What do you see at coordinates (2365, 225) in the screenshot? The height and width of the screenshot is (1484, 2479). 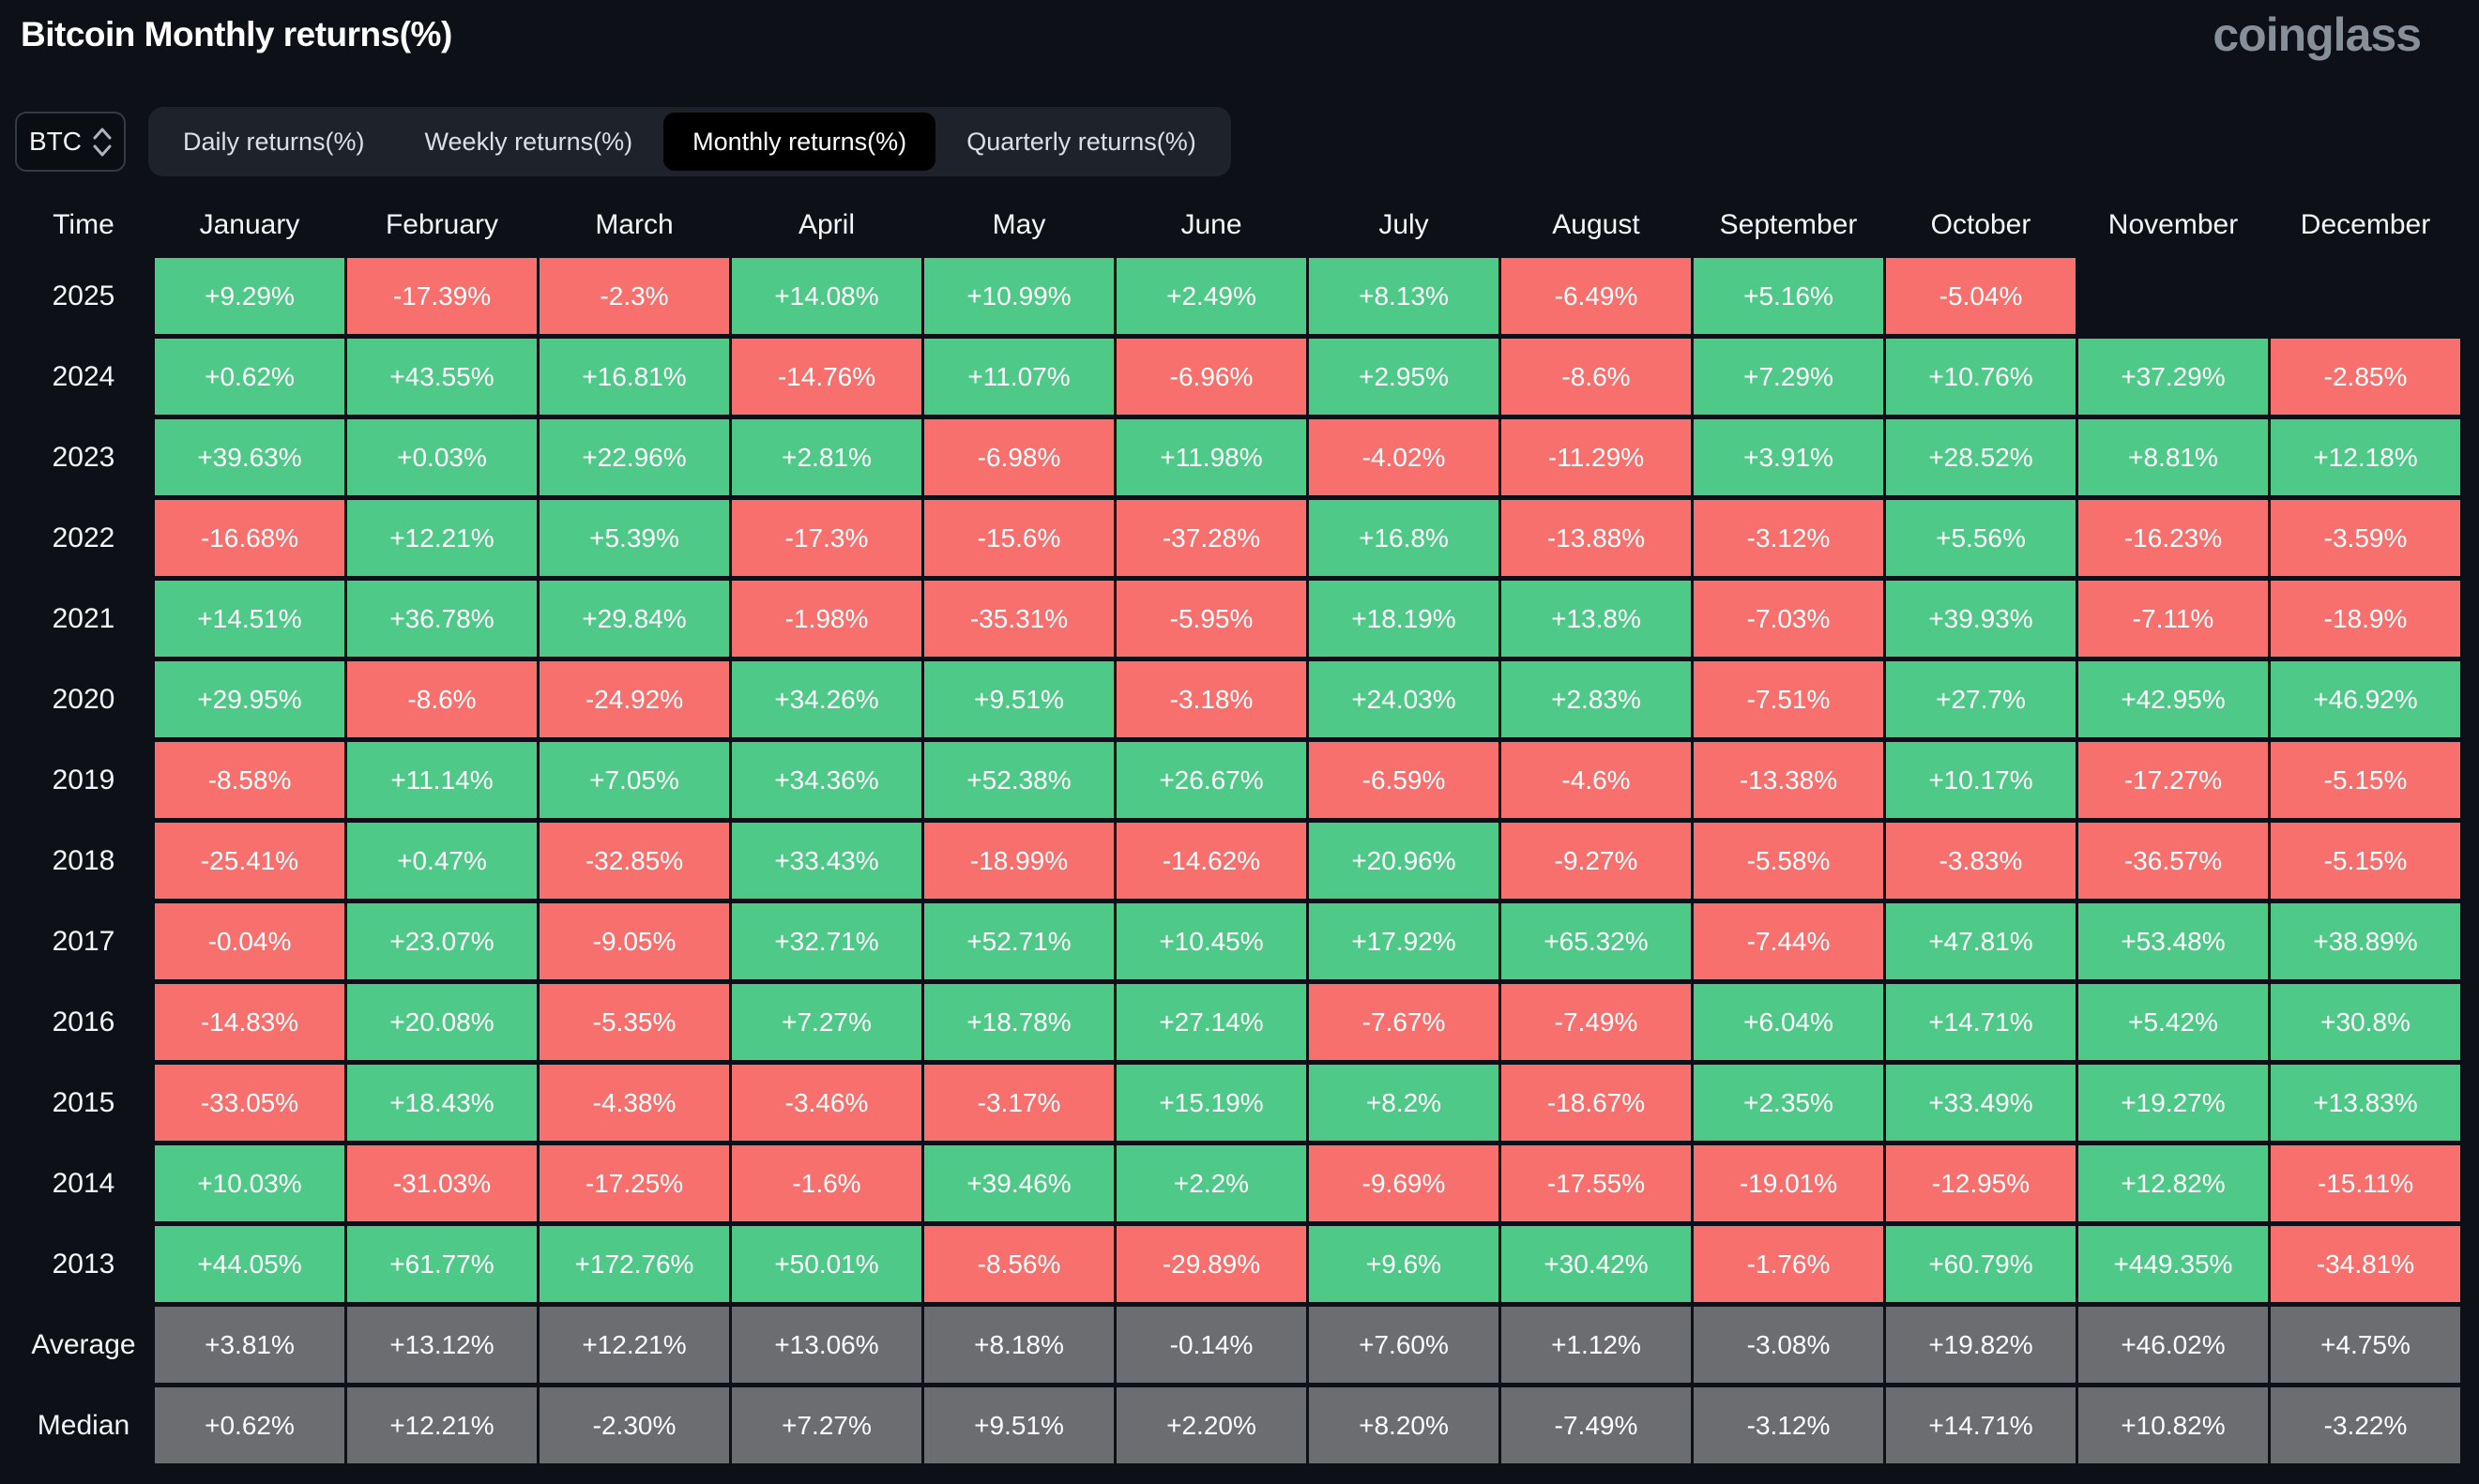 I see `month-column-header: December` at bounding box center [2365, 225].